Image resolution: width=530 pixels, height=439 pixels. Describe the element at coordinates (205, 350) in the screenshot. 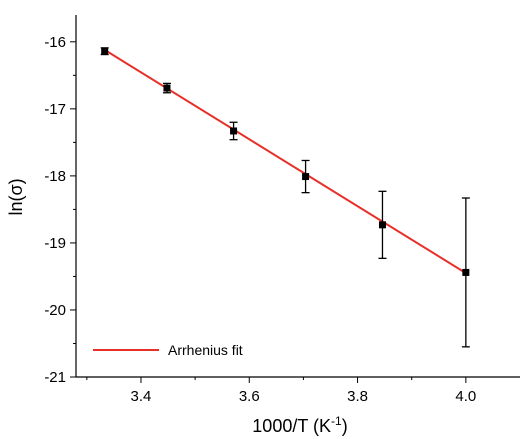

I see `legend-label: Arrhenius fit` at that location.